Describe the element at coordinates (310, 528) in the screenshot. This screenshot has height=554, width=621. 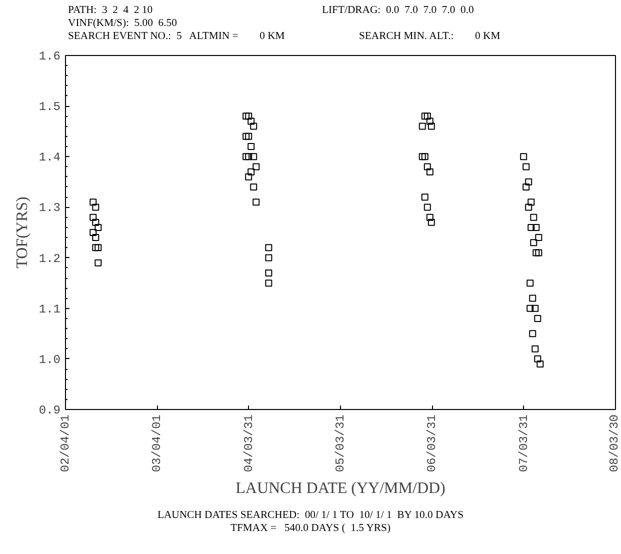
I see `text: TFMAX = 540.0 DAYS ( 1.5 YRS)` at that location.